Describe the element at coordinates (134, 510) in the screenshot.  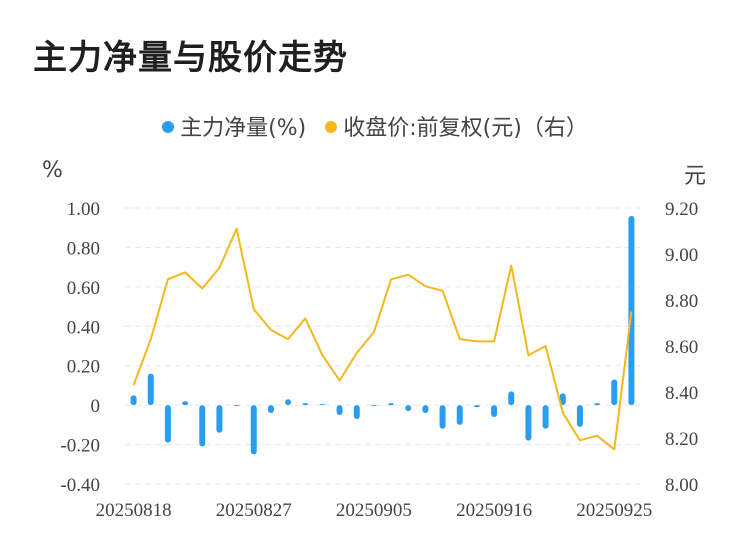
I see `x-tick-label: 20250818` at that location.